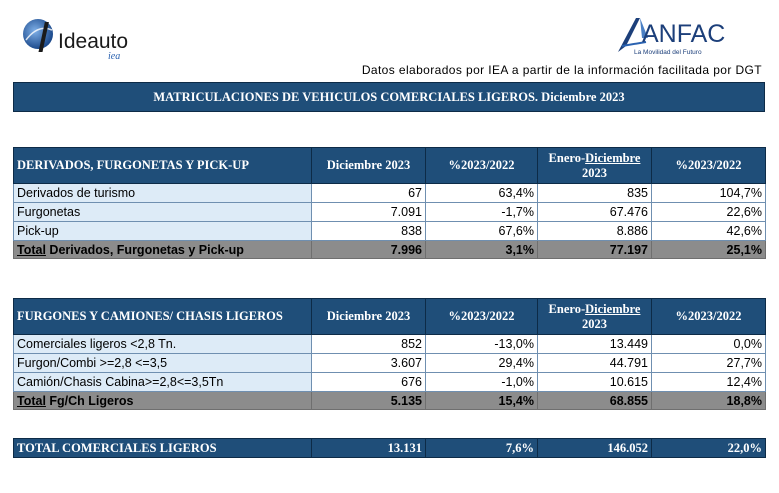 This screenshot has width=779, height=493. Describe the element at coordinates (162, 165) in the screenshot. I see `section1-heading: DERIVADOS, FURGONETAS Y PICK-UP` at that location.